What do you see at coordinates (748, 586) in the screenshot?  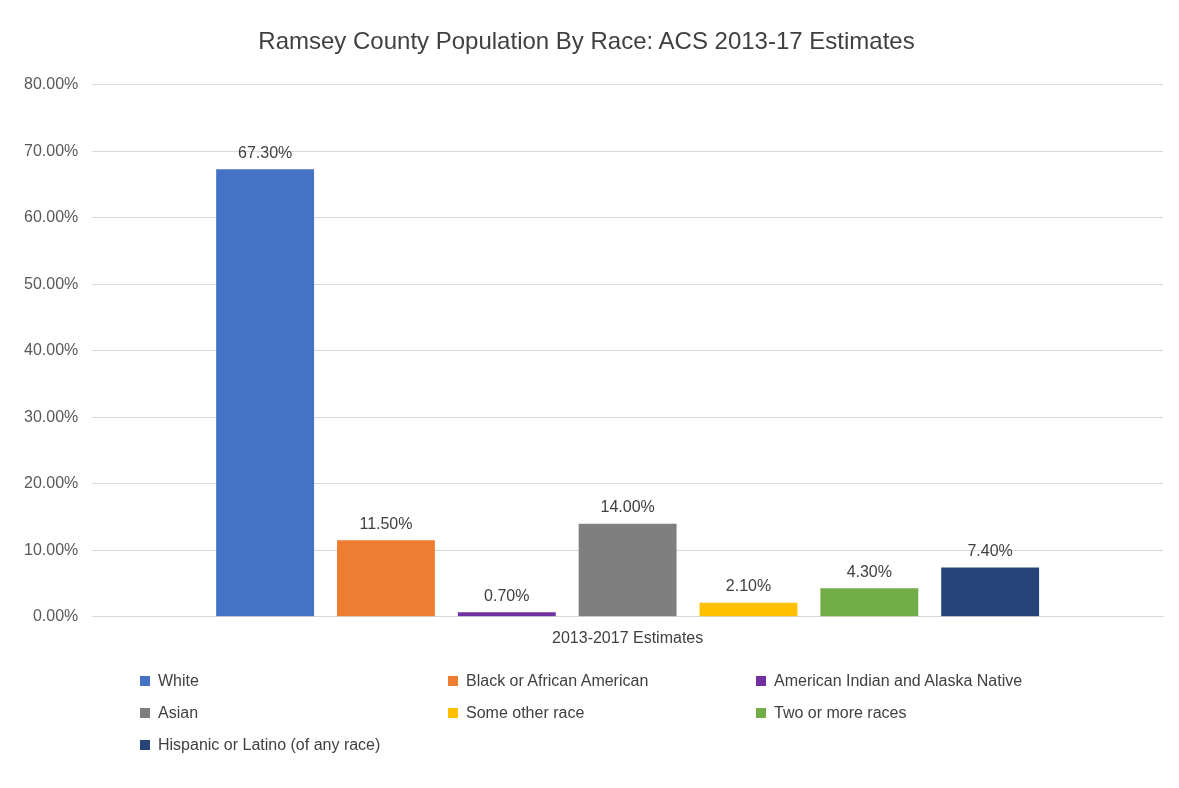 I see `data-label: 2.10%` at bounding box center [748, 586].